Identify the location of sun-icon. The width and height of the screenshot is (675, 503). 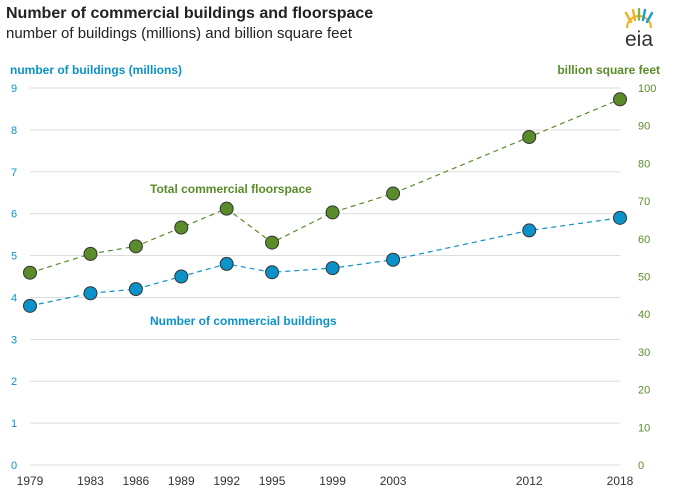
(639, 18).